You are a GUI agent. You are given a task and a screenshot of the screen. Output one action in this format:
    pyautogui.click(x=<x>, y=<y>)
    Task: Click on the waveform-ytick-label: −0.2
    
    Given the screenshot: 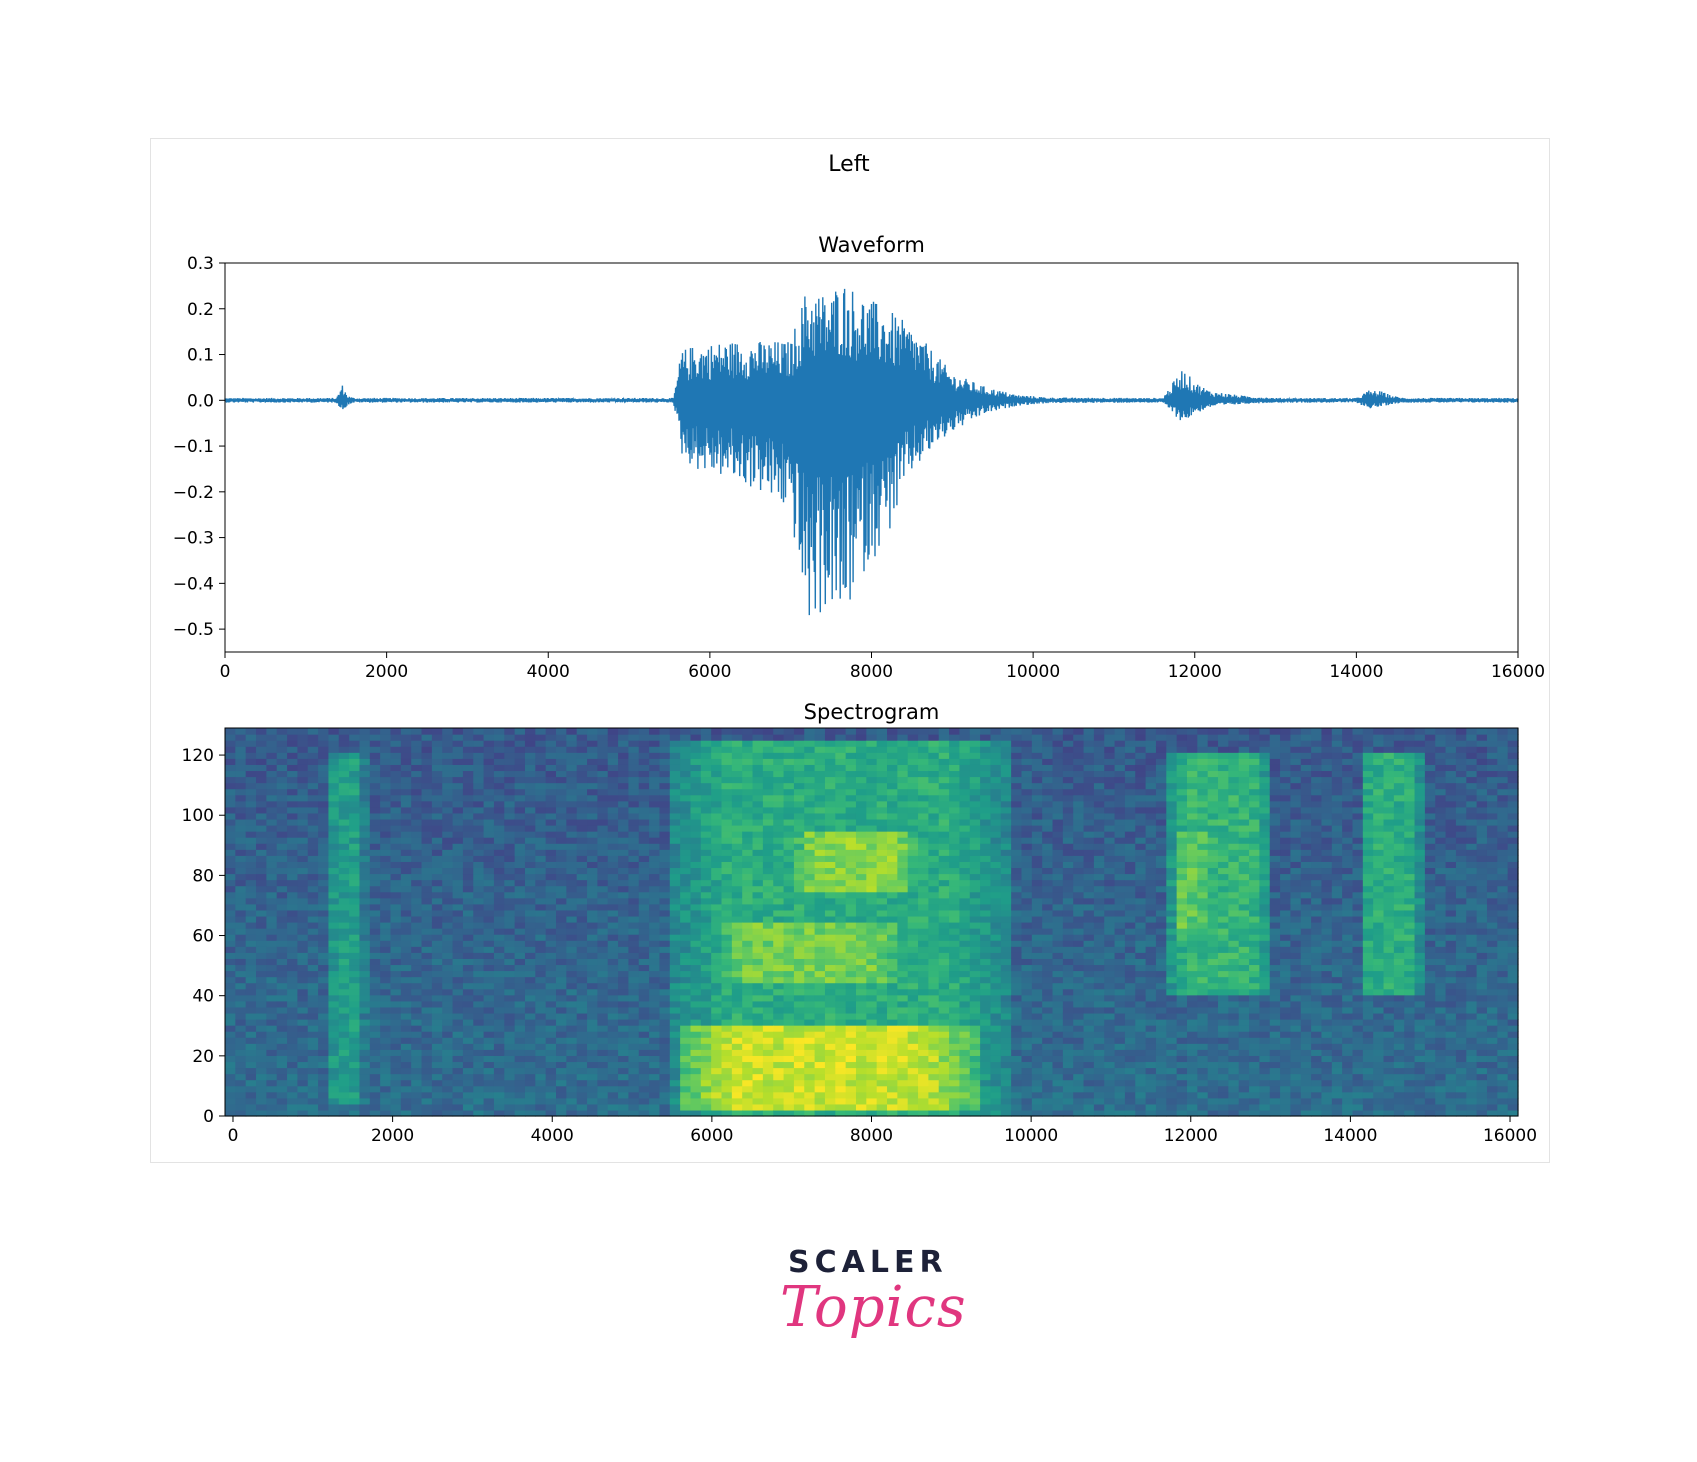 What is the action you would take?
    pyautogui.click(x=193, y=493)
    